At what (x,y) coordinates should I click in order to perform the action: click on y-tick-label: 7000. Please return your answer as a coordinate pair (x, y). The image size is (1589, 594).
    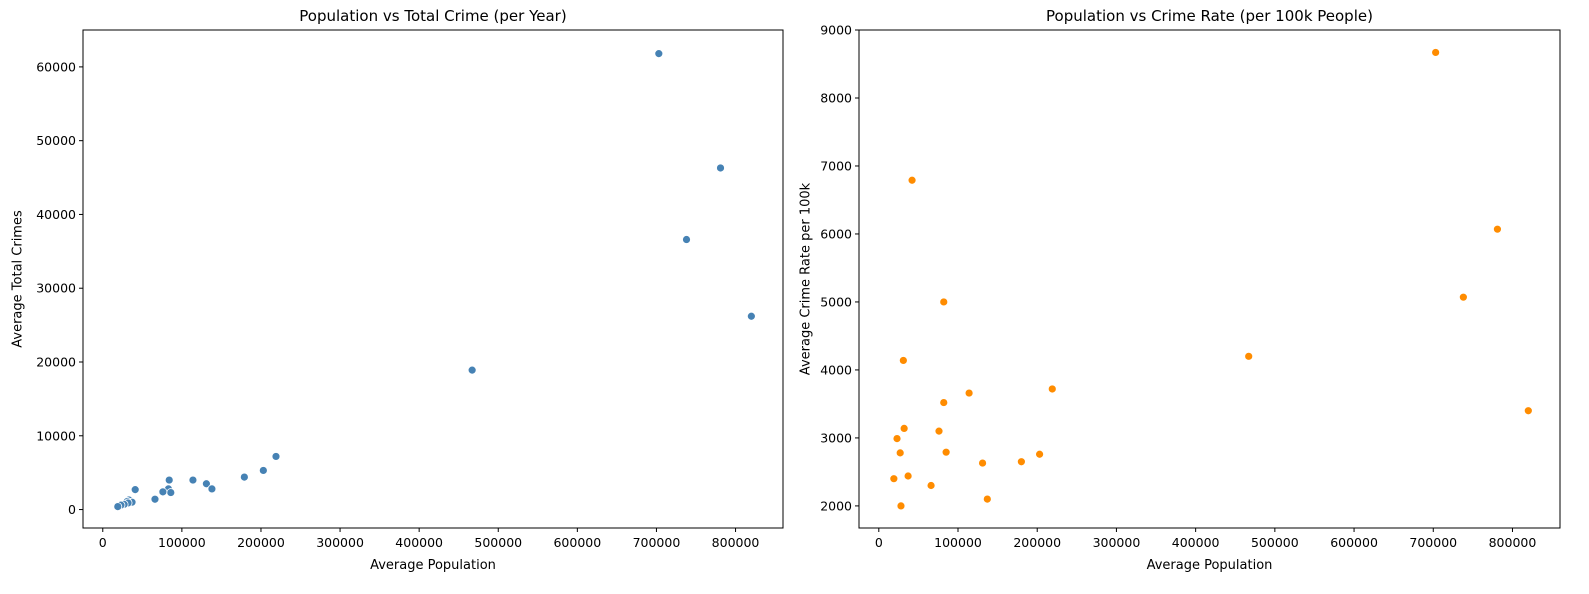
    Looking at the image, I should click on (836, 165).